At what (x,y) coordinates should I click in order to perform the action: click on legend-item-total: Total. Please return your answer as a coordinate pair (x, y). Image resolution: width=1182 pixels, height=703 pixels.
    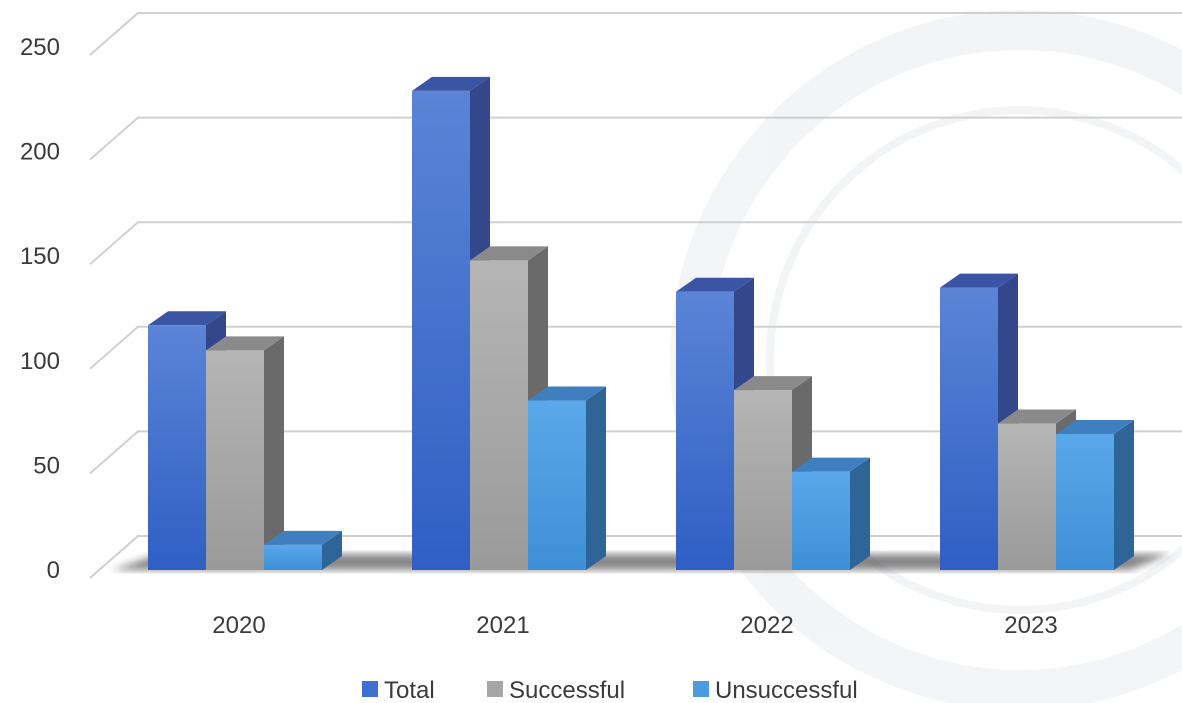
    Looking at the image, I should click on (398, 690).